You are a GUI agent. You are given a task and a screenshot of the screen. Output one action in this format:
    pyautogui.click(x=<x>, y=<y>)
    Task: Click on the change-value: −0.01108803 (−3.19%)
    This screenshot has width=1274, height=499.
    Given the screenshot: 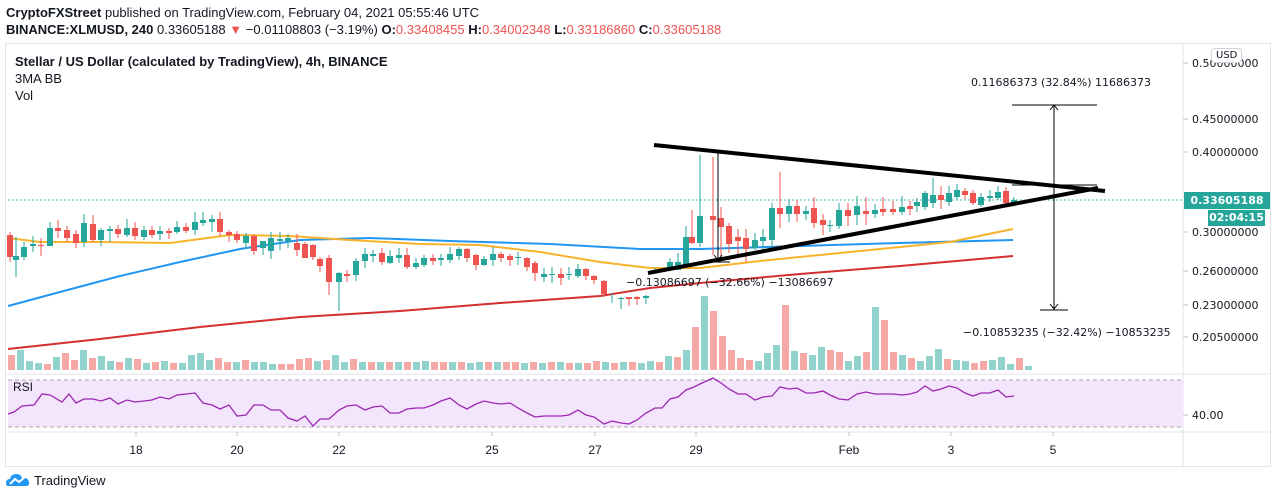 What is the action you would take?
    pyautogui.click(x=311, y=29)
    